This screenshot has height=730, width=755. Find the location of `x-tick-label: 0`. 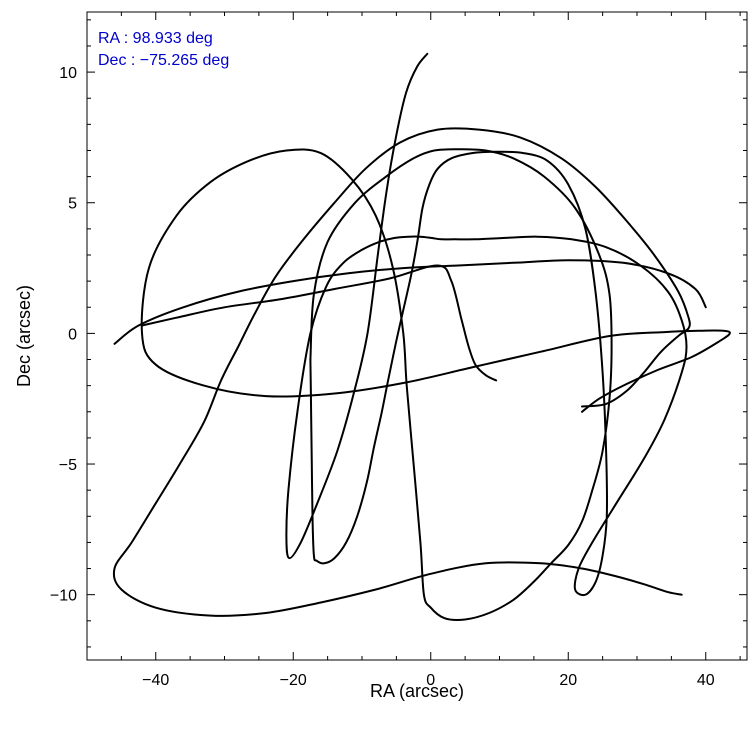

x-tick-label: 0 is located at coordinates (430, 680).